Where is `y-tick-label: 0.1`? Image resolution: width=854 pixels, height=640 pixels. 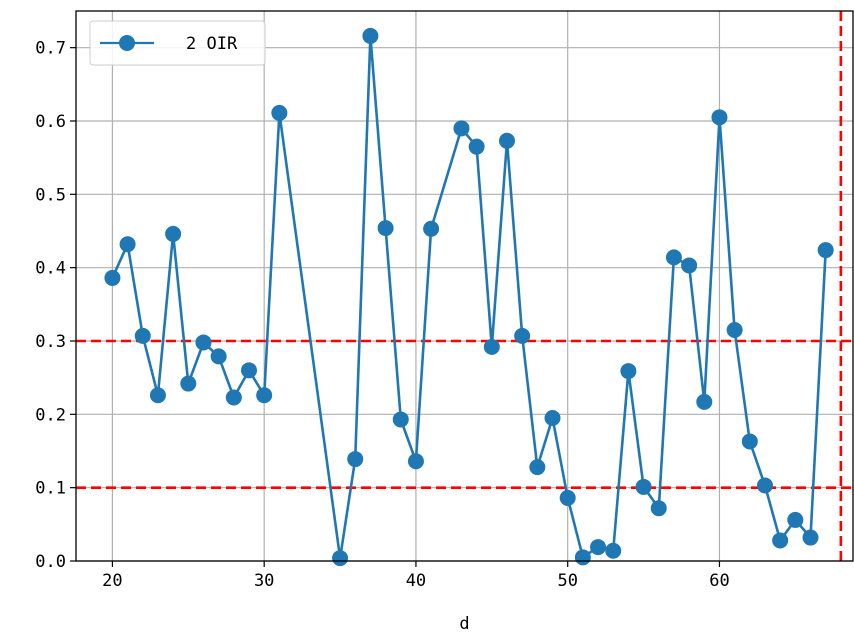
y-tick-label: 0.1 is located at coordinates (50, 489).